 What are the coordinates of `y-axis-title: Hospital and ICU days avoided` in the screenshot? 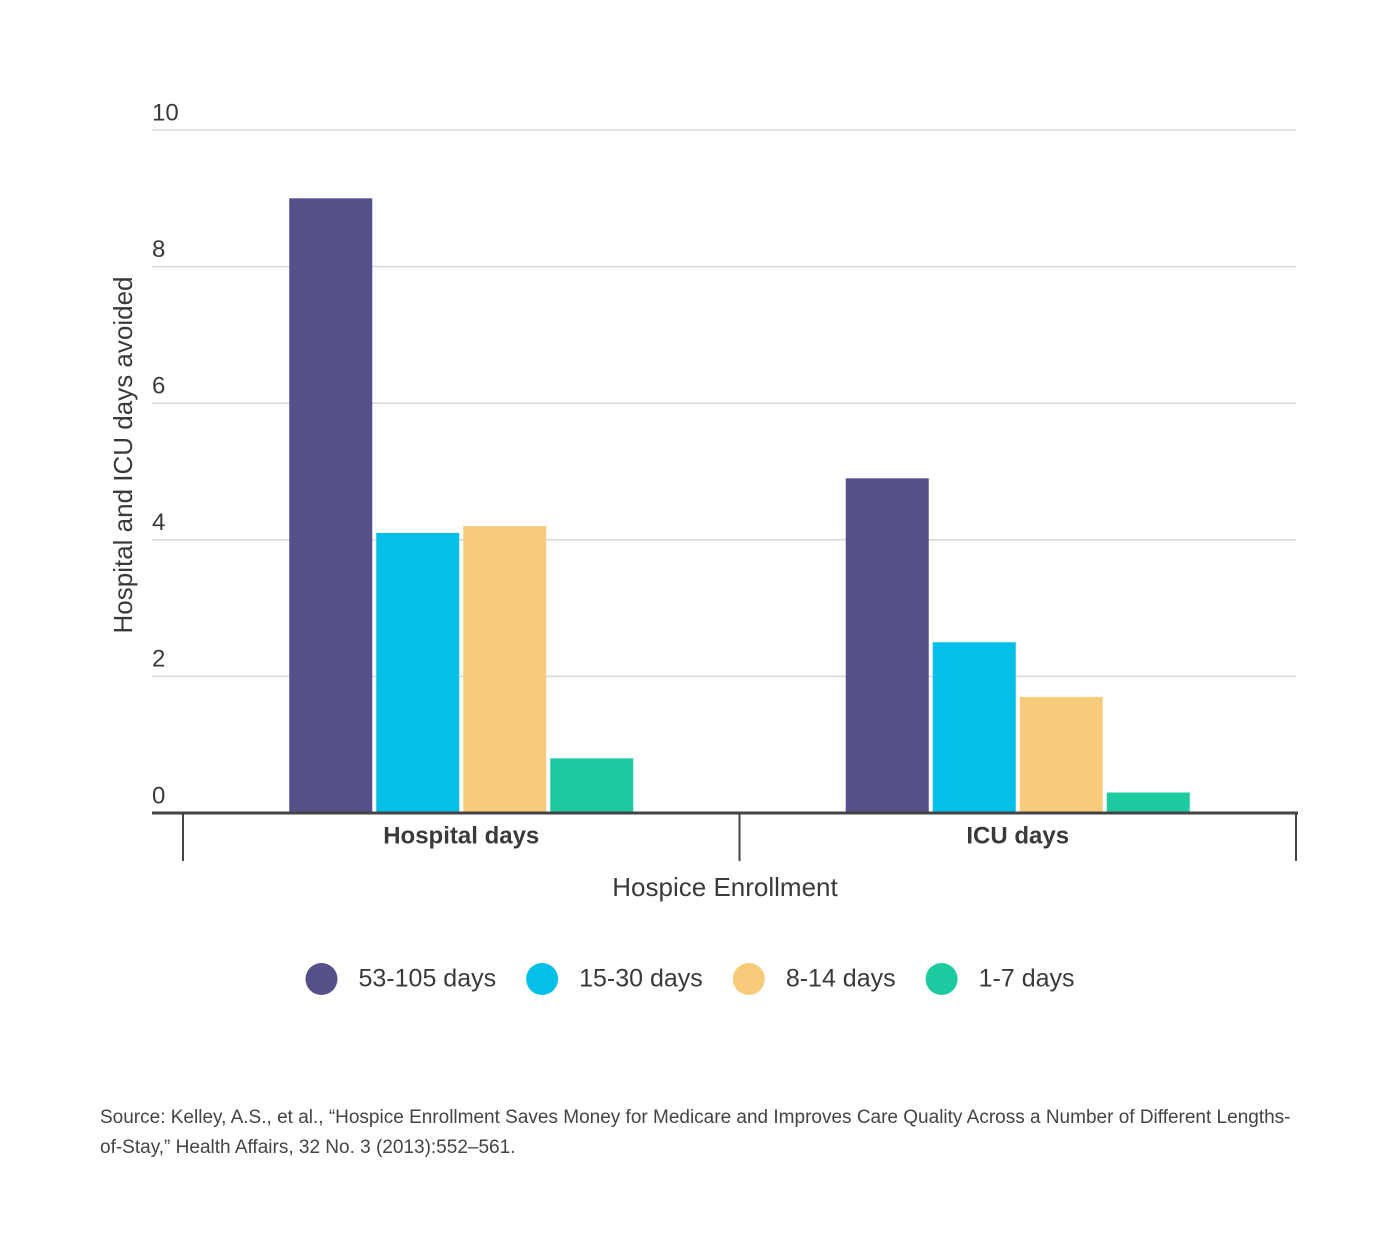 It's located at (123, 455).